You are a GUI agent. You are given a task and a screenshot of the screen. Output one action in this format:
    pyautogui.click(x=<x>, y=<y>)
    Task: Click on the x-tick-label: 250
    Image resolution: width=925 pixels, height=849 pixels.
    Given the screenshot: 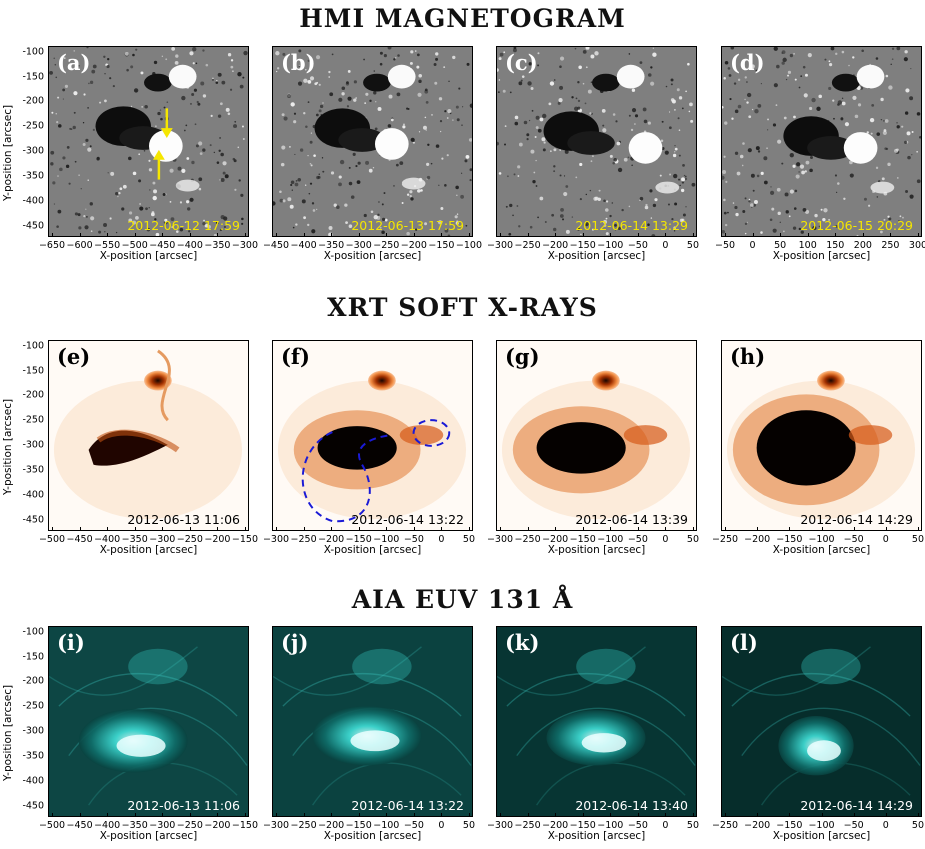 What is the action you would take?
    pyautogui.click(x=890, y=245)
    